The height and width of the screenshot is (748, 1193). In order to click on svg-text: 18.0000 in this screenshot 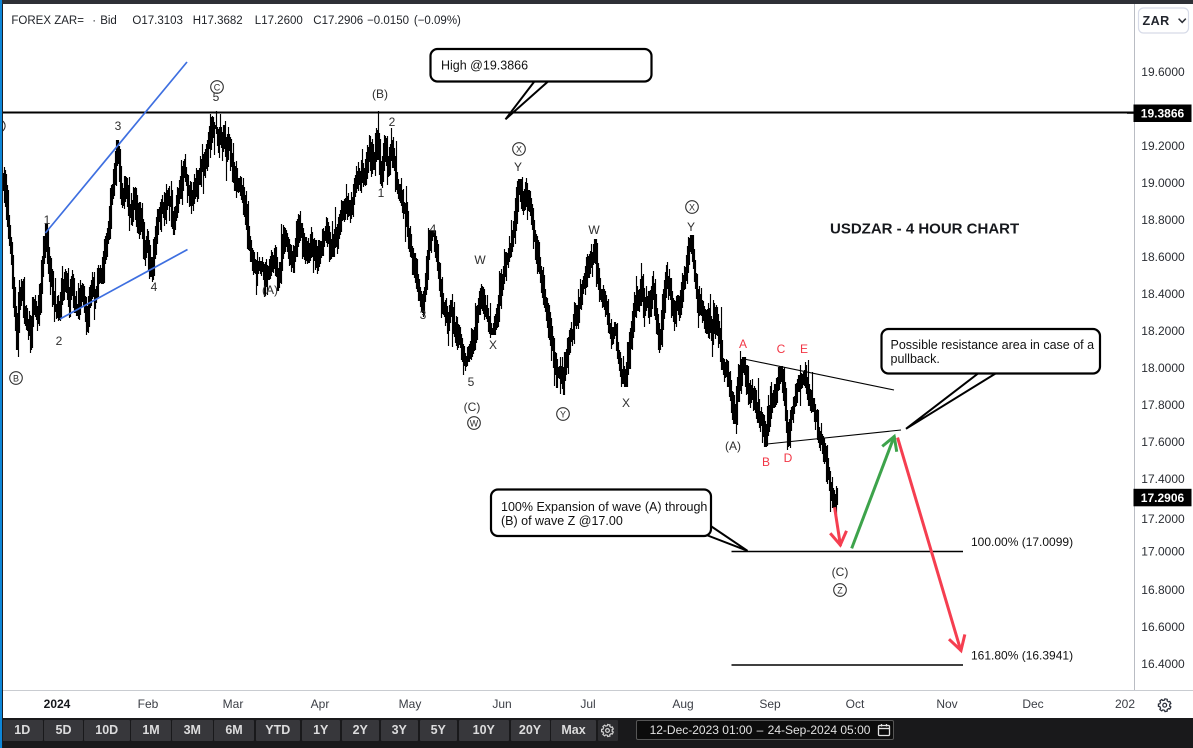, I will do `click(1163, 368)`.